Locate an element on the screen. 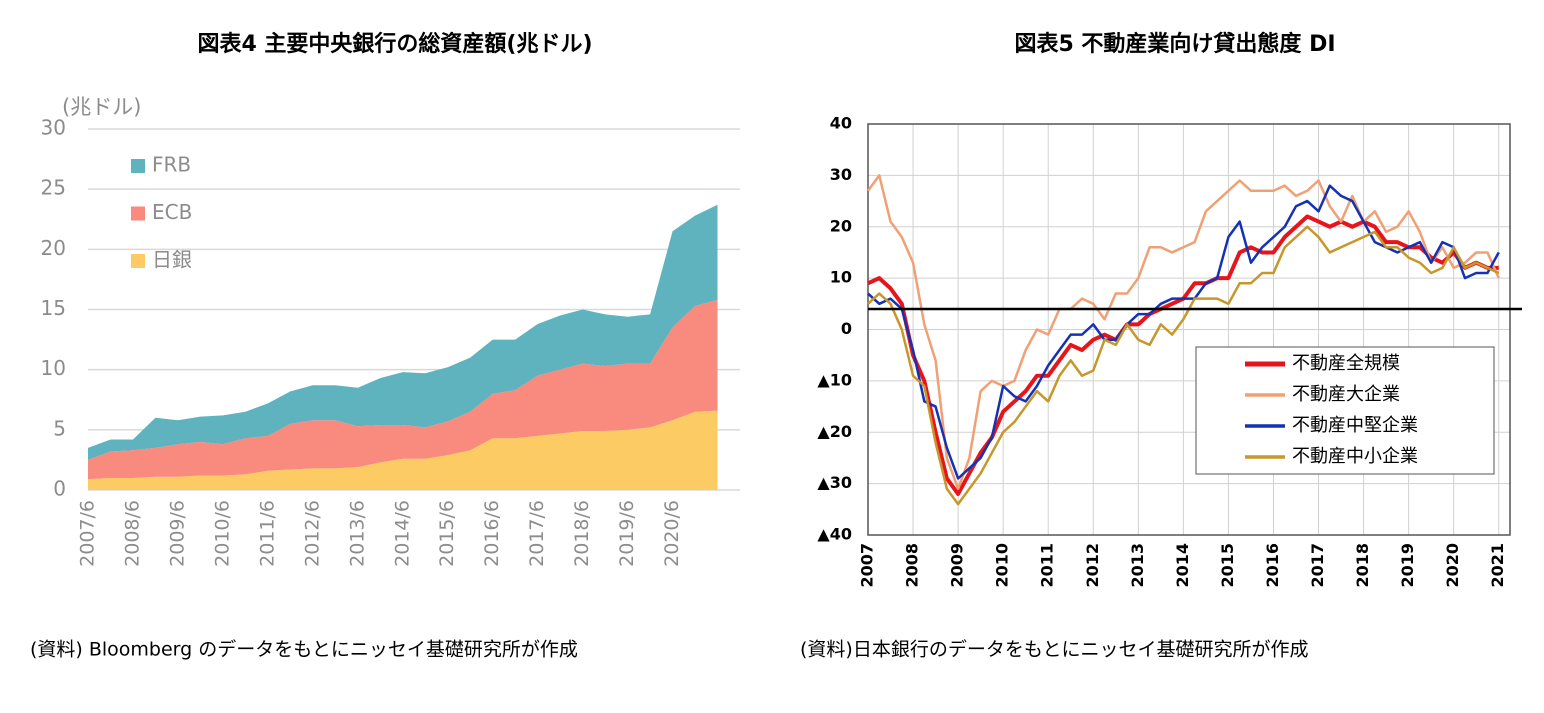 This screenshot has width=1544, height=713. x-tick-label: 2018/6 is located at coordinates (582, 533).